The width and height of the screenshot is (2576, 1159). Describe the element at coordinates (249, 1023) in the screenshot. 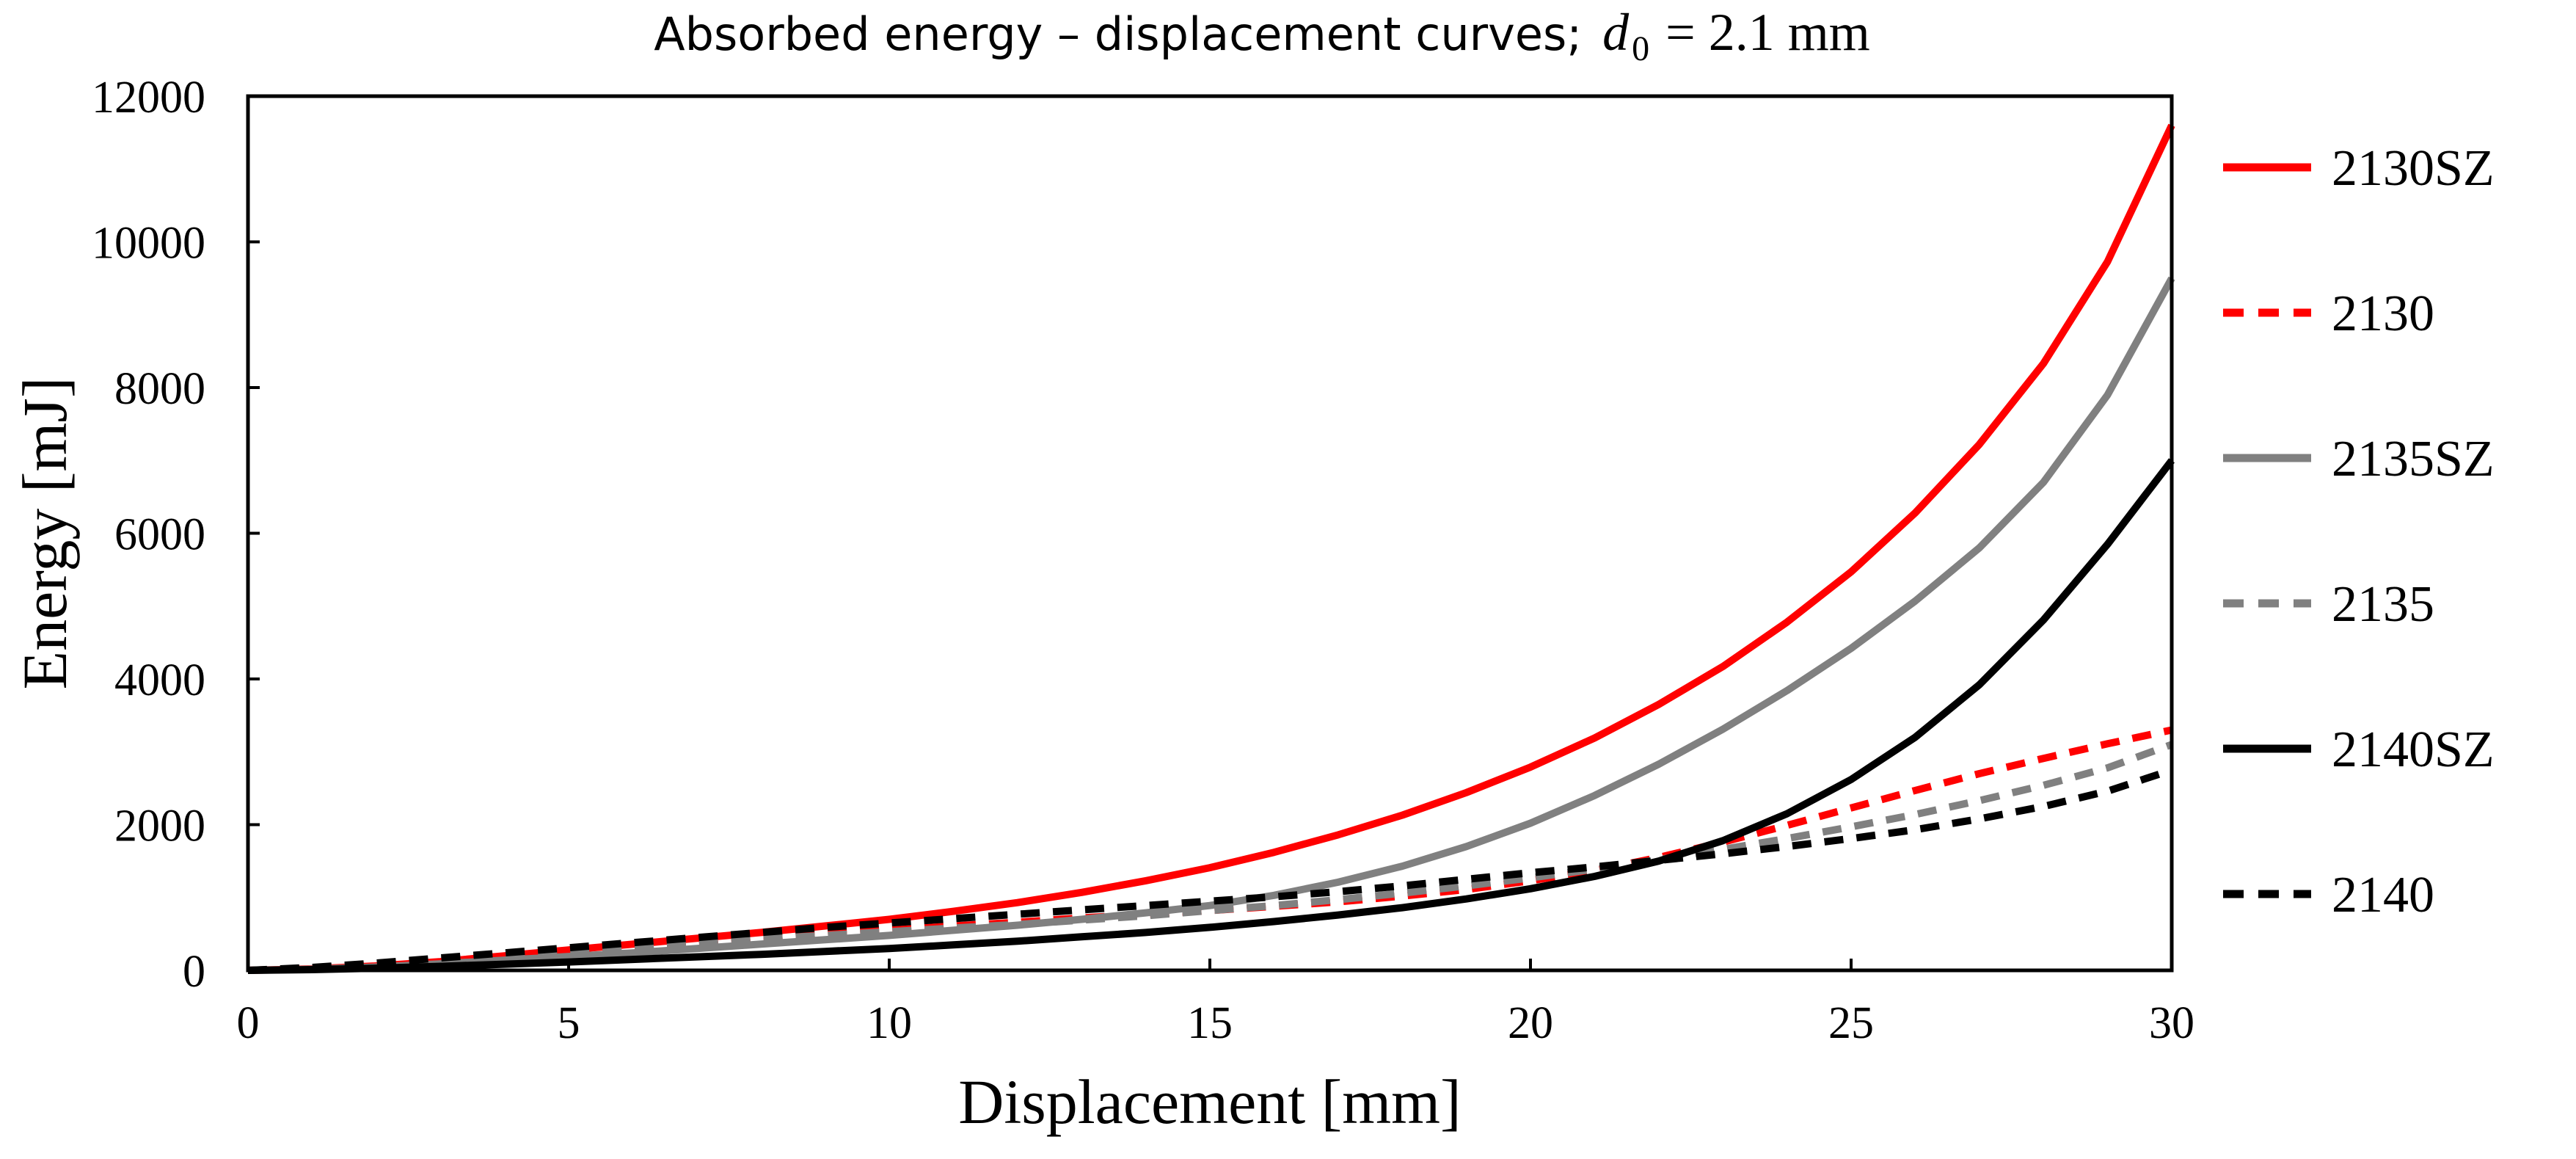

I see `x-tick-label: 0` at that location.